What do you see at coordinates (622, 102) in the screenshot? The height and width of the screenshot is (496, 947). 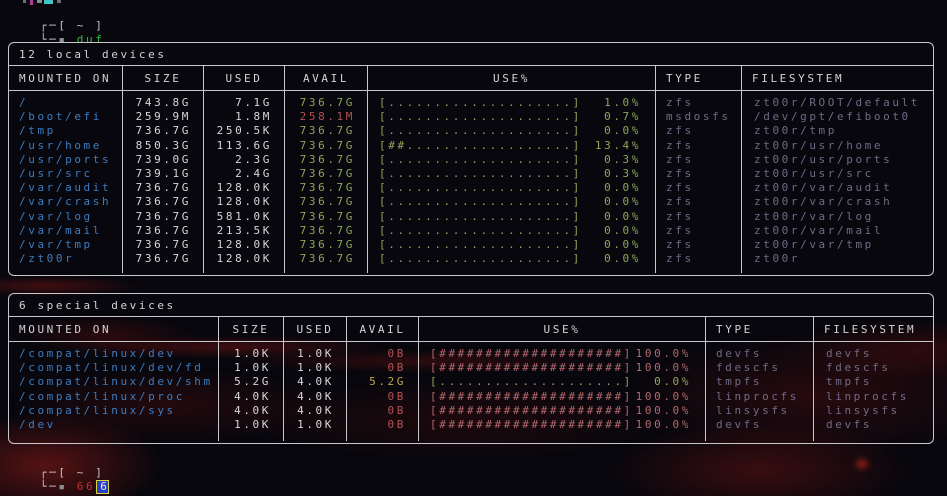 I see `usage-percent: 1.0%` at bounding box center [622, 102].